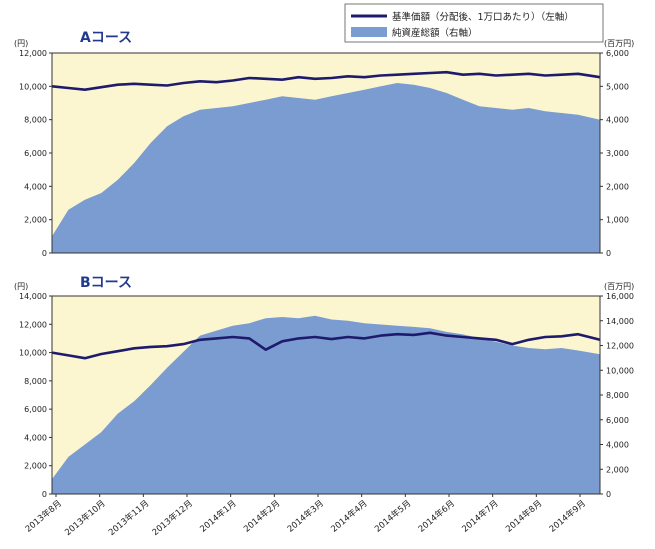  Describe the element at coordinates (567, 516) in the screenshot. I see `x-tick-label: 2014年9月` at that location.